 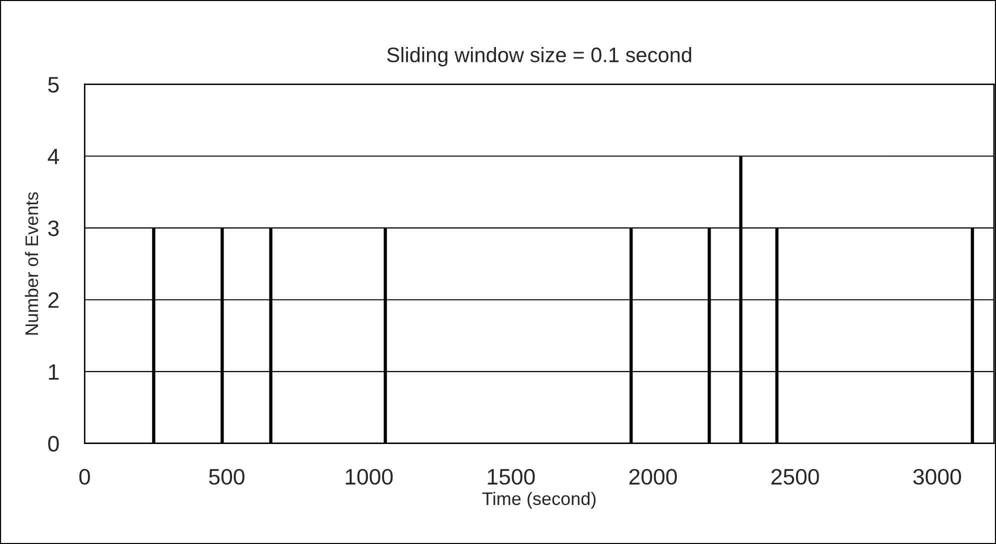 I want to click on y-tick-label: 5, so click(x=53, y=85).